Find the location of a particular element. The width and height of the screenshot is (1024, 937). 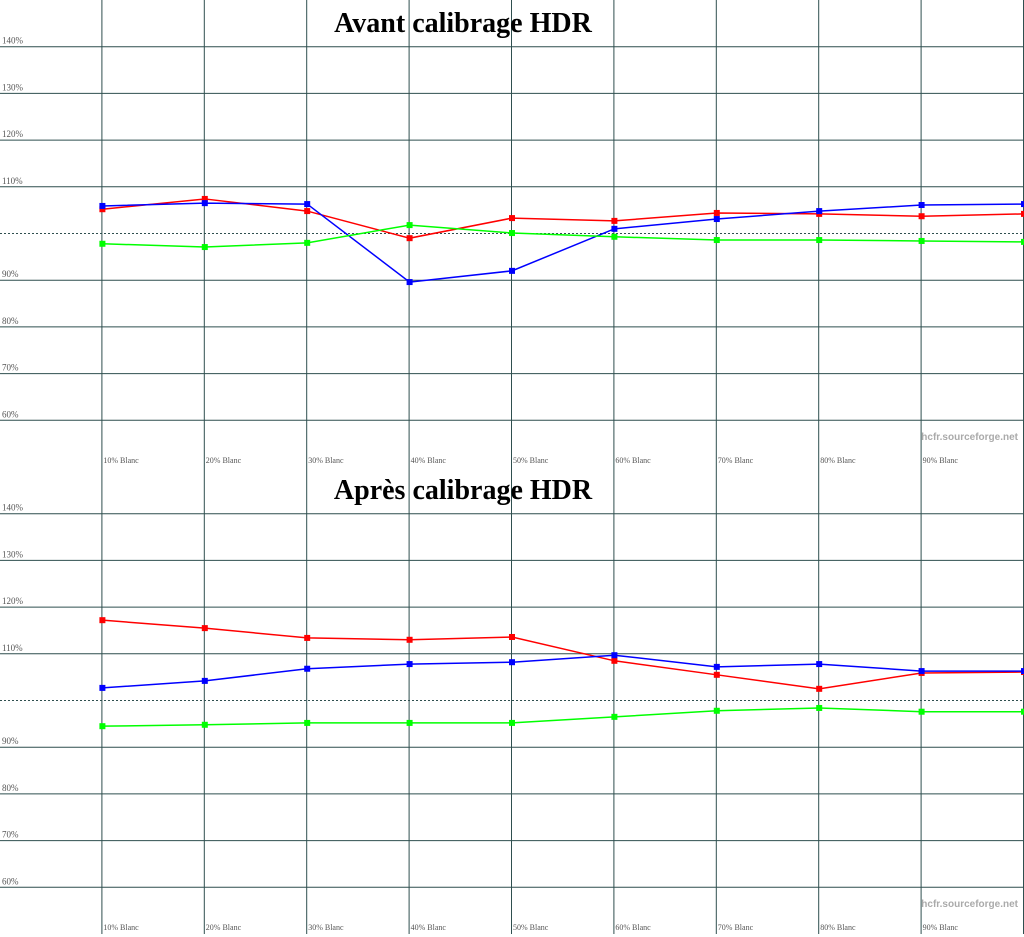

chart-title: Avant calibrage HDR is located at coordinates (463, 23).